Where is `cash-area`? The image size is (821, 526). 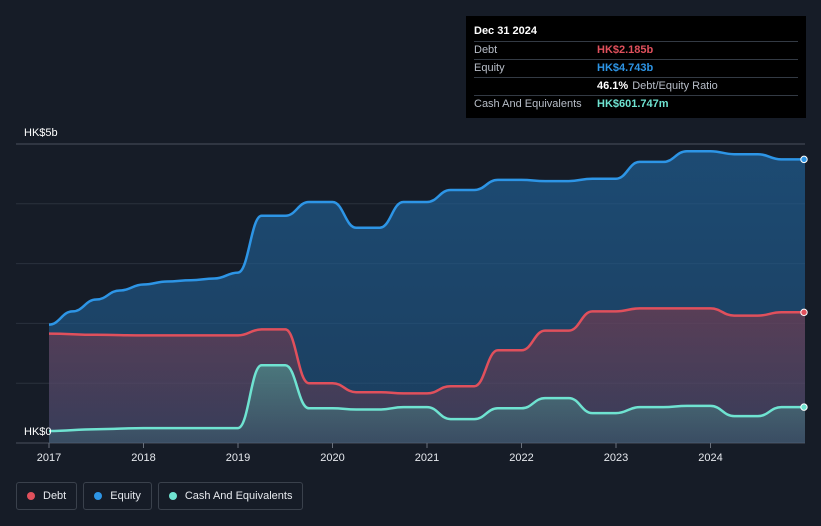 cash-area is located at coordinates (427, 404).